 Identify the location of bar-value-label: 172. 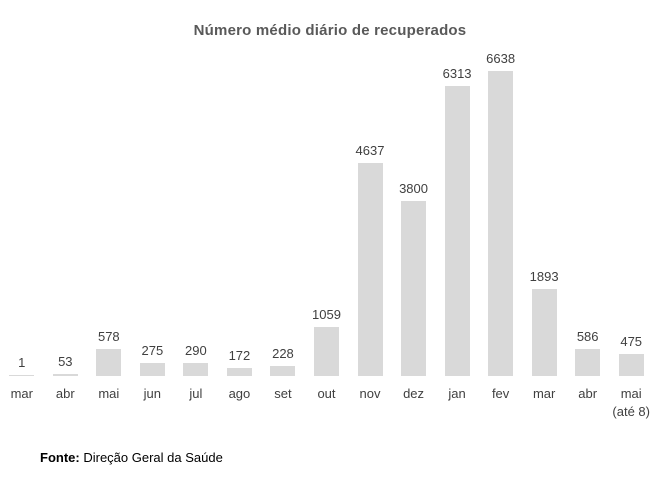
(239, 356).